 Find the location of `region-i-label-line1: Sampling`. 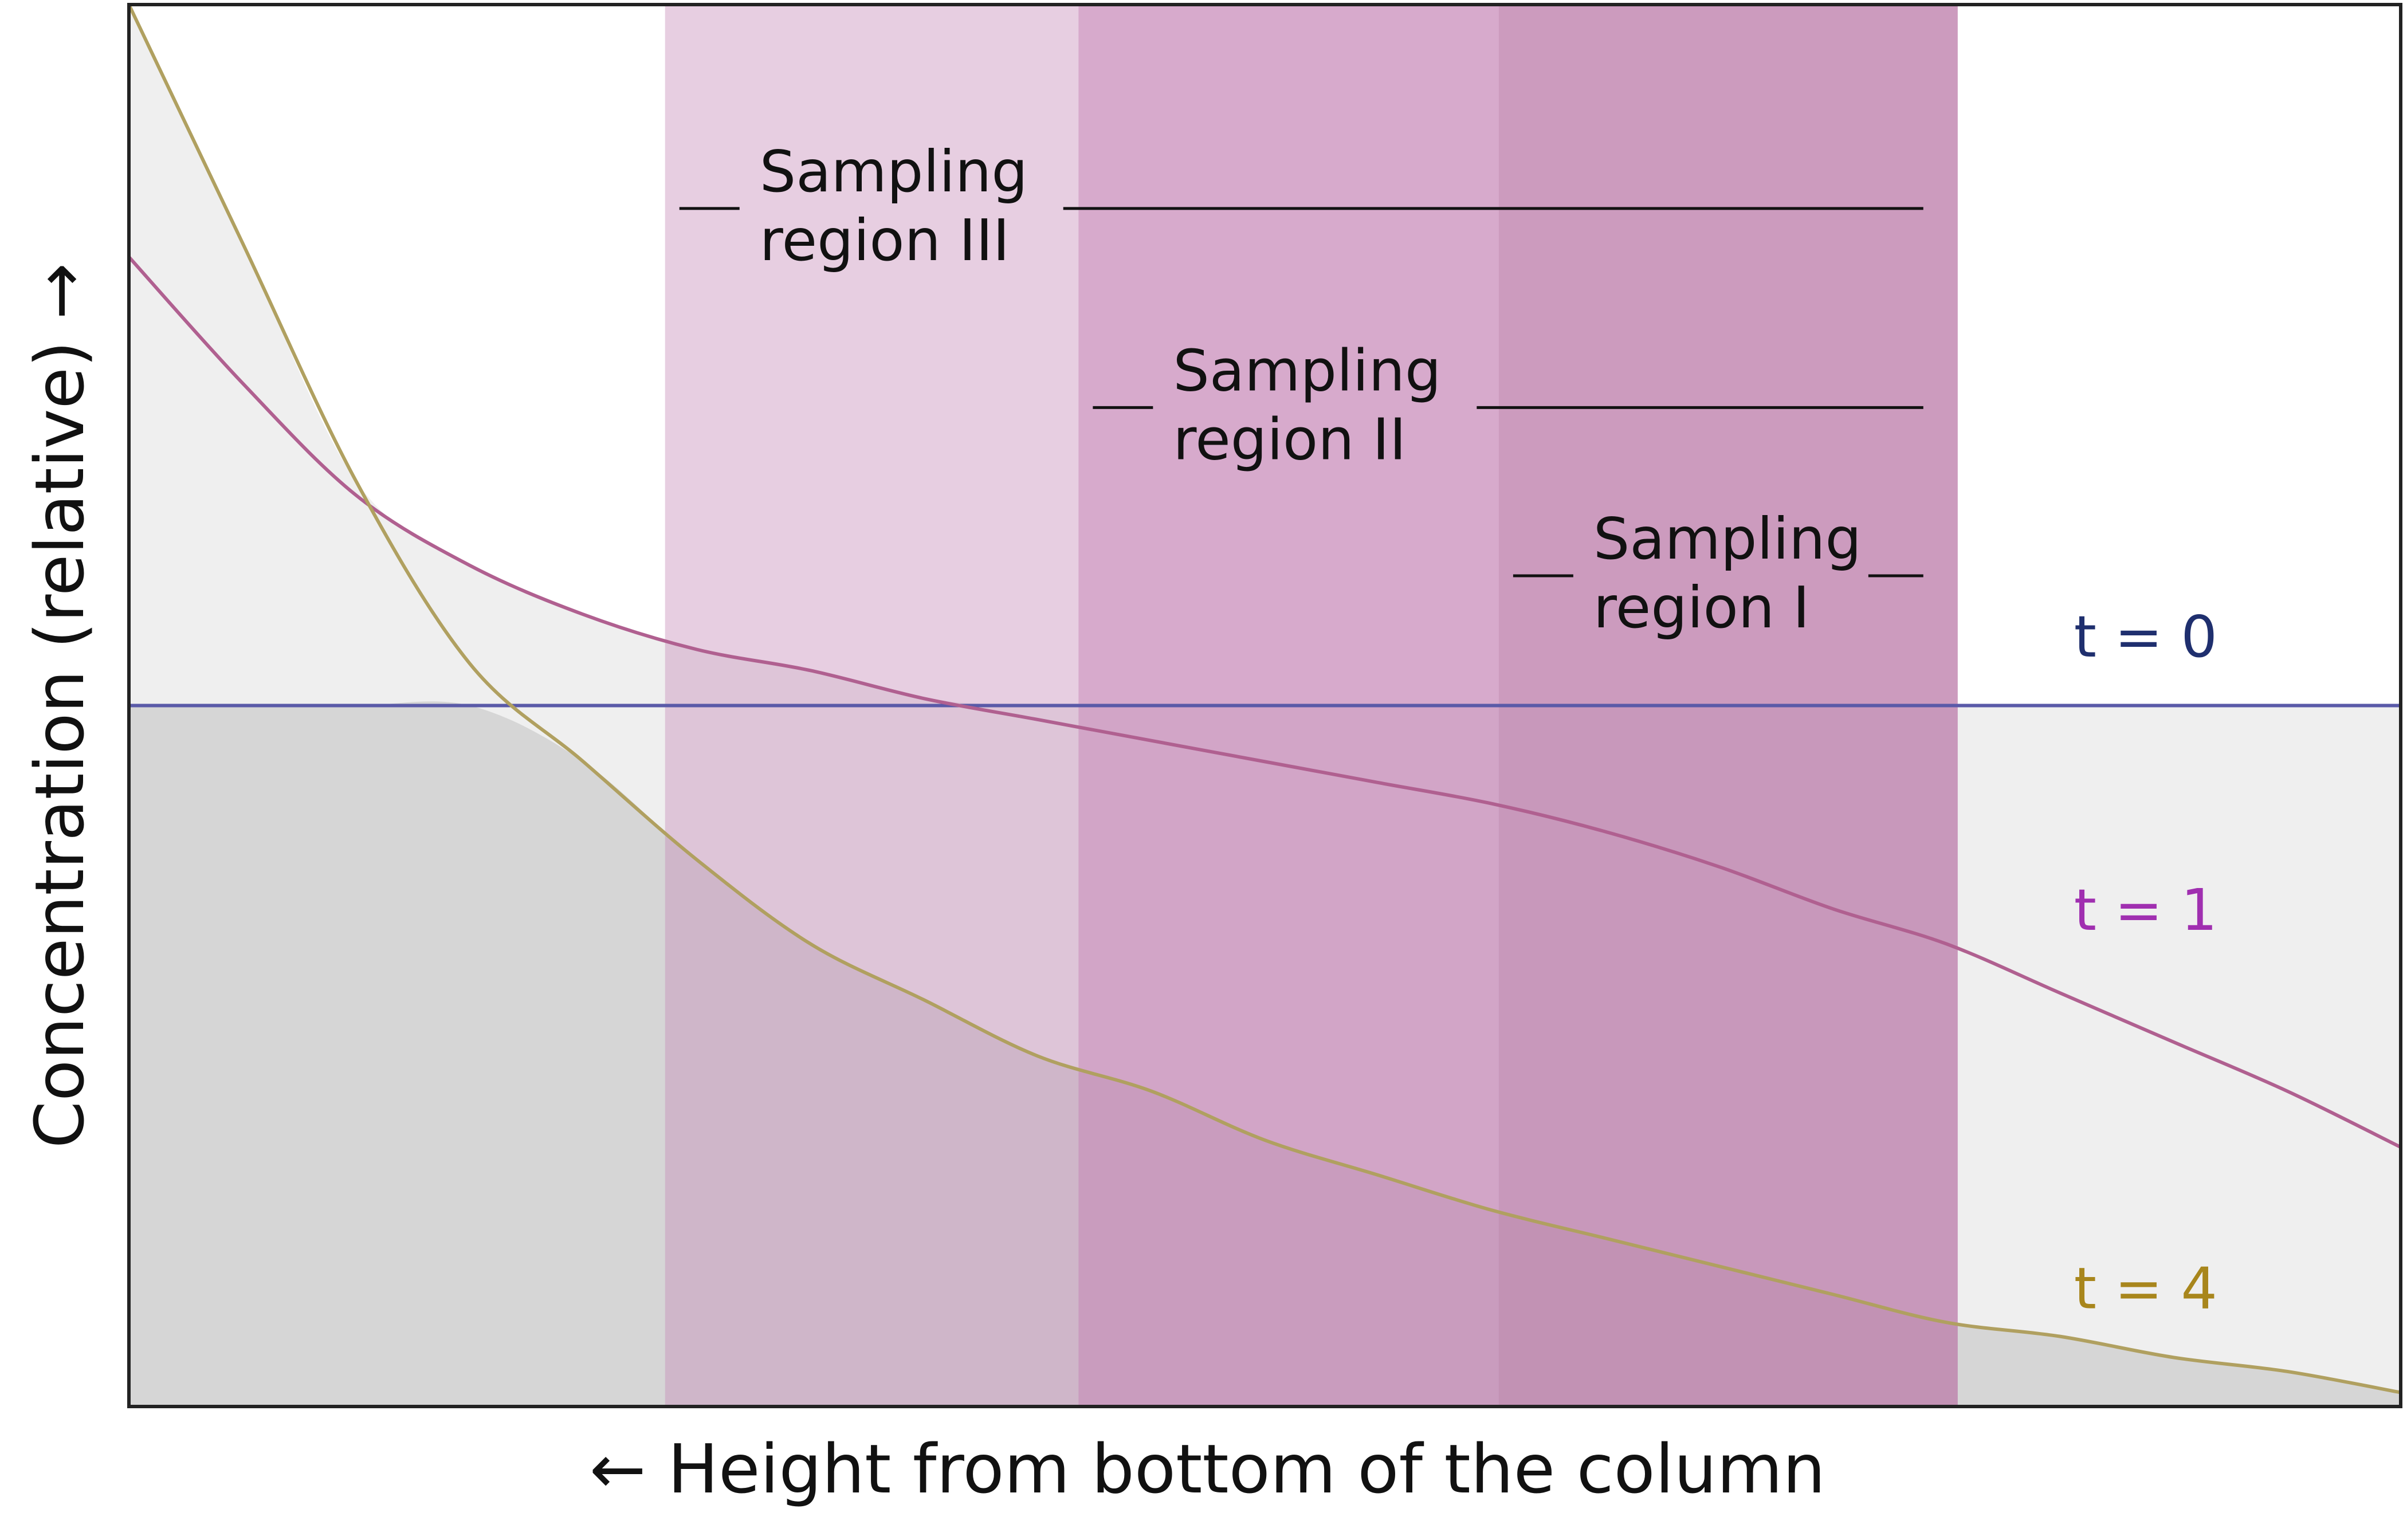

region-i-label-line1: Sampling is located at coordinates (1728, 538).